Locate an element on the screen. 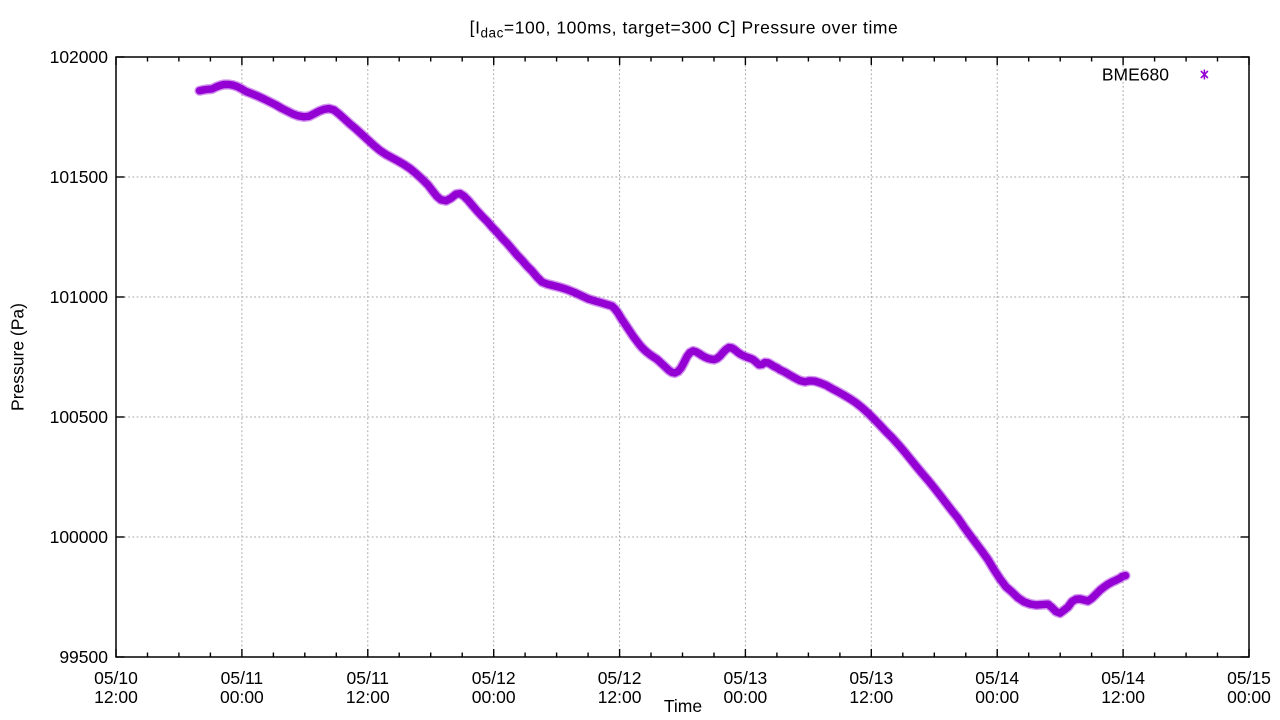 The width and height of the screenshot is (1280, 720). svg-text: 99500 is located at coordinates (83, 657).